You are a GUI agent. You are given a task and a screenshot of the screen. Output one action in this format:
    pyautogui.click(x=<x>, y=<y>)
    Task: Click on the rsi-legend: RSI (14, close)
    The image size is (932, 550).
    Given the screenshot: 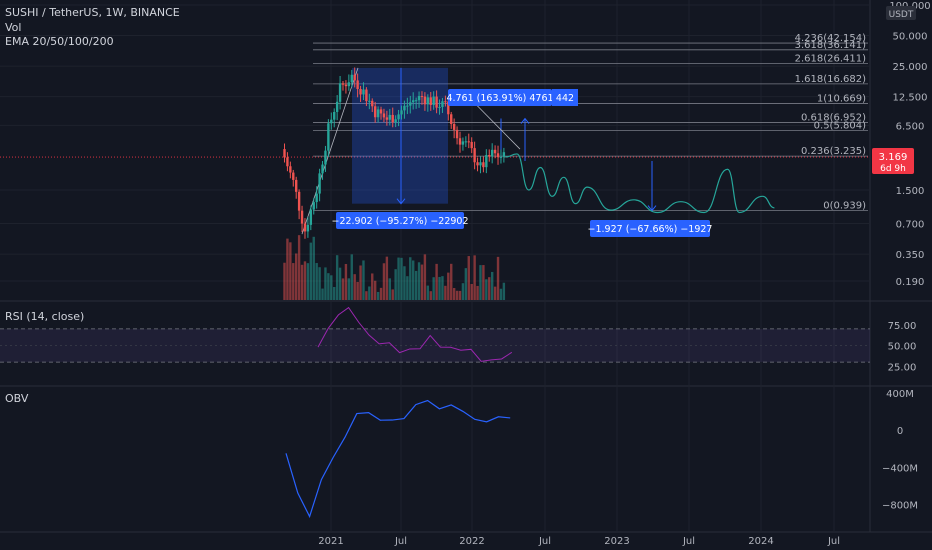 What is the action you would take?
    pyautogui.click(x=45, y=316)
    